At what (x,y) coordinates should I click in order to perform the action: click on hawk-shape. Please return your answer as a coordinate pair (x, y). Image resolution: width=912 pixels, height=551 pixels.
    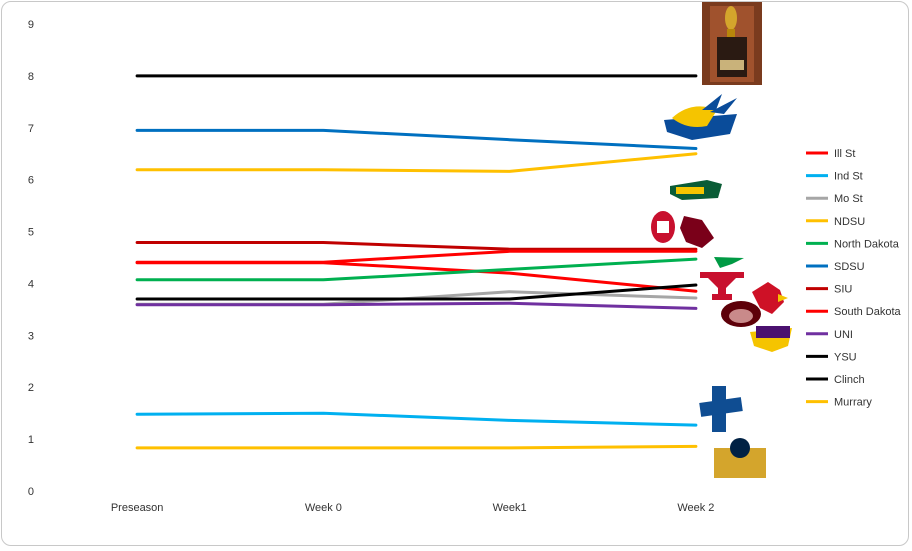
    Looking at the image, I should click on (729, 262).